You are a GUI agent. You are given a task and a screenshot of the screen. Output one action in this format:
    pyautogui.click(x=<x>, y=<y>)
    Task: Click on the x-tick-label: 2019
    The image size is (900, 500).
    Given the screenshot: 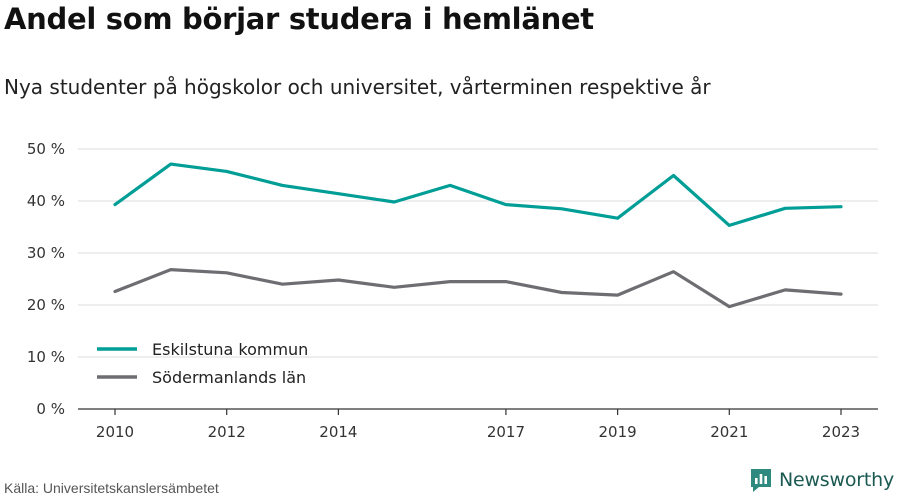 What is the action you would take?
    pyautogui.click(x=618, y=432)
    